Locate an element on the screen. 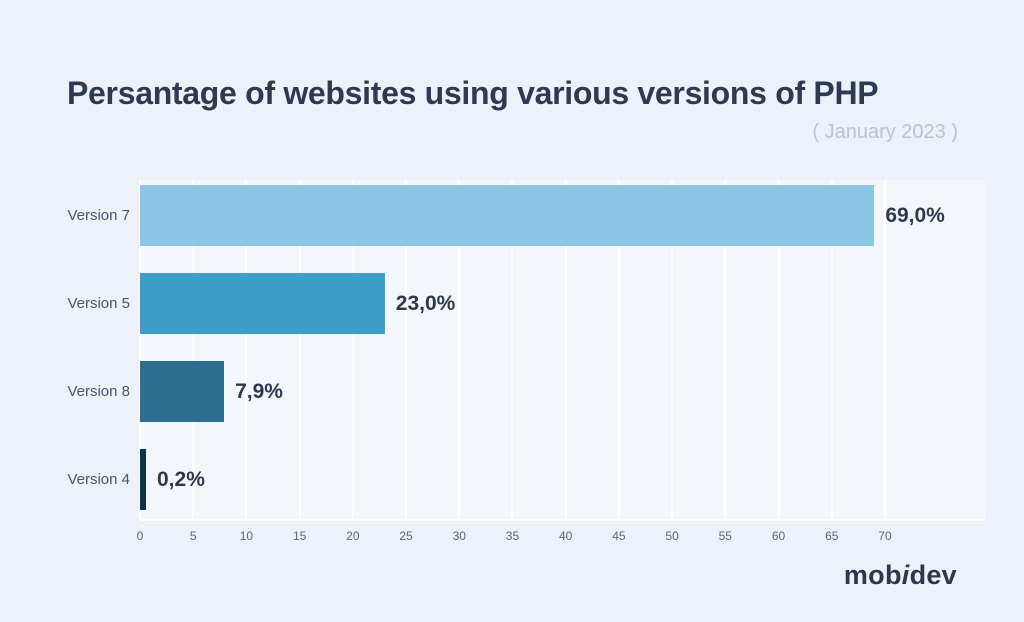 Image resolution: width=1024 pixels, height=622 pixels. value-label: 0,2% is located at coordinates (181, 479).